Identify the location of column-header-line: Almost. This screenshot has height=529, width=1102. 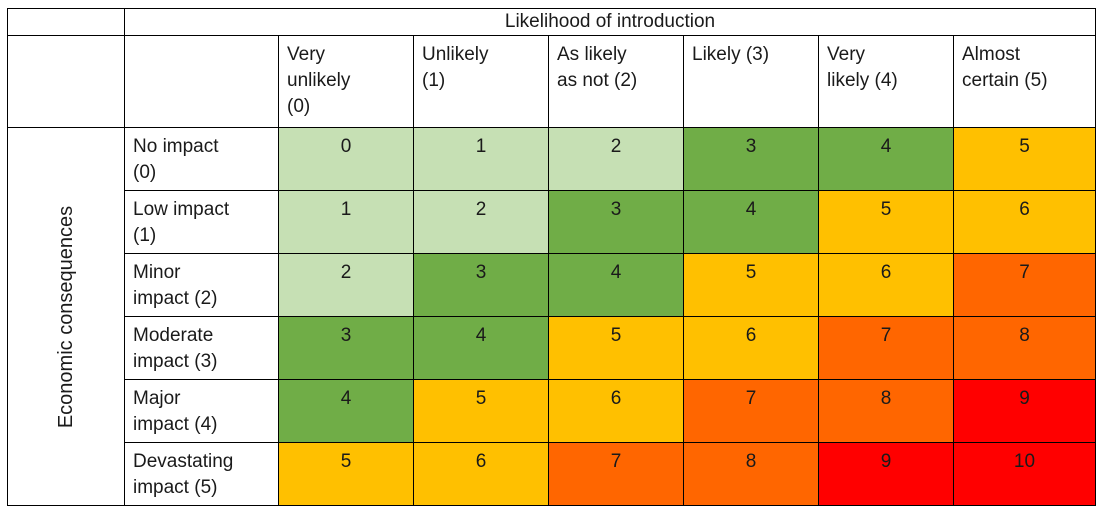
(991, 54).